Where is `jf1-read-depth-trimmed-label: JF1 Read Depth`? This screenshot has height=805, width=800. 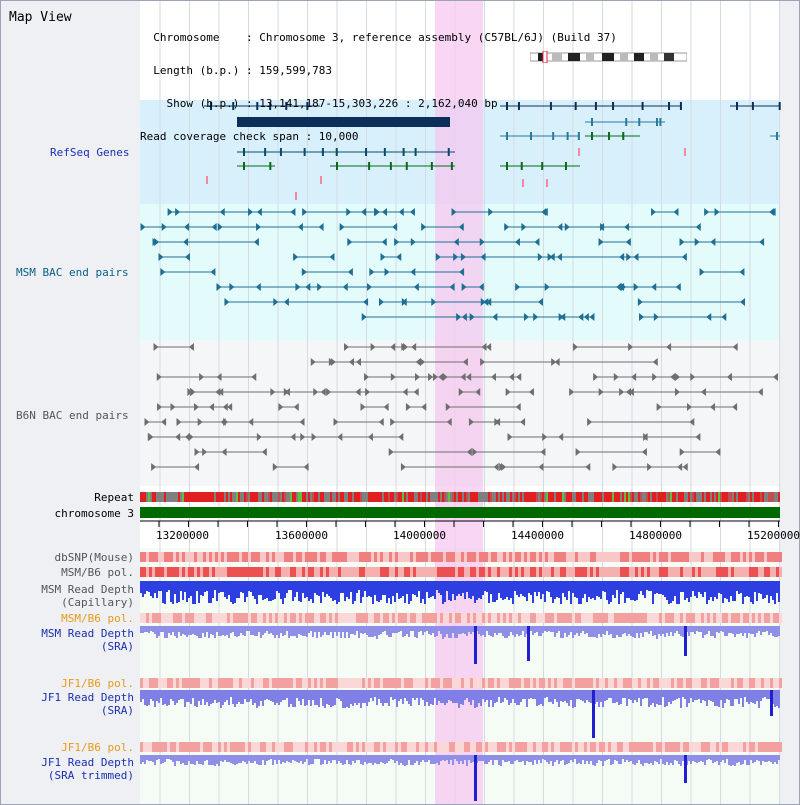 jf1-read-depth-trimmed-label: JF1 Read Depth is located at coordinates (87, 762).